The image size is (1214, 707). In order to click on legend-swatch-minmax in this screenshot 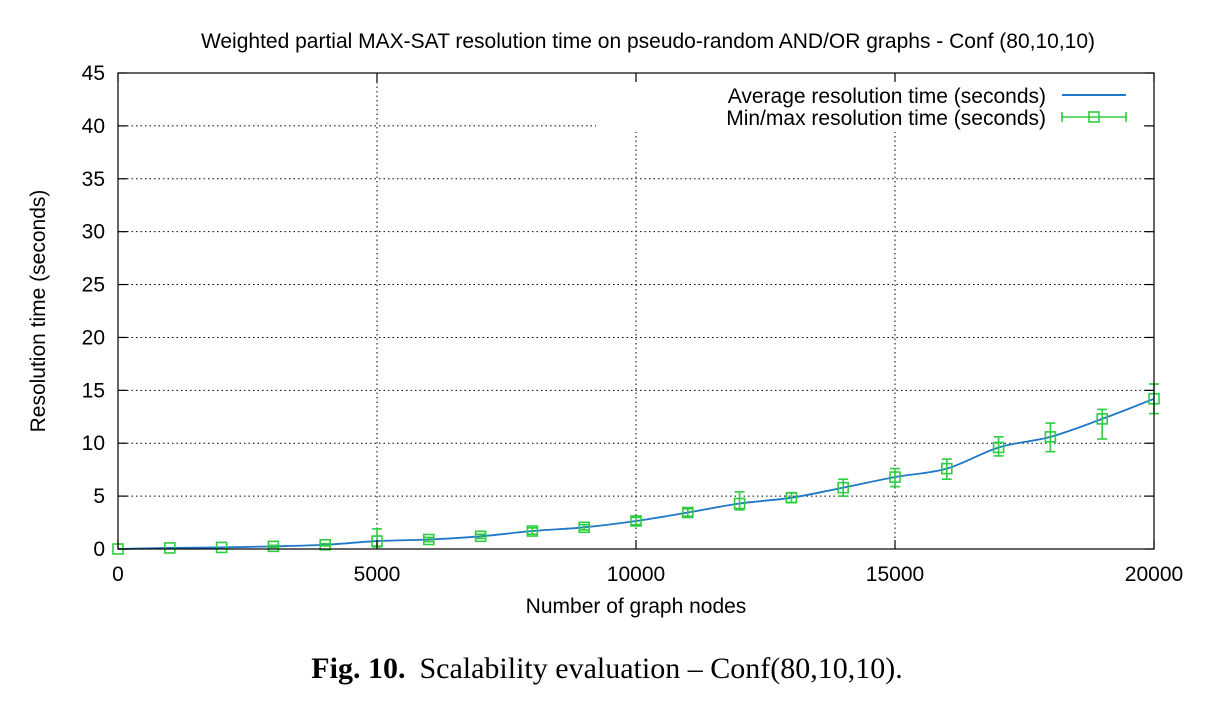, I will do `click(1094, 117)`.